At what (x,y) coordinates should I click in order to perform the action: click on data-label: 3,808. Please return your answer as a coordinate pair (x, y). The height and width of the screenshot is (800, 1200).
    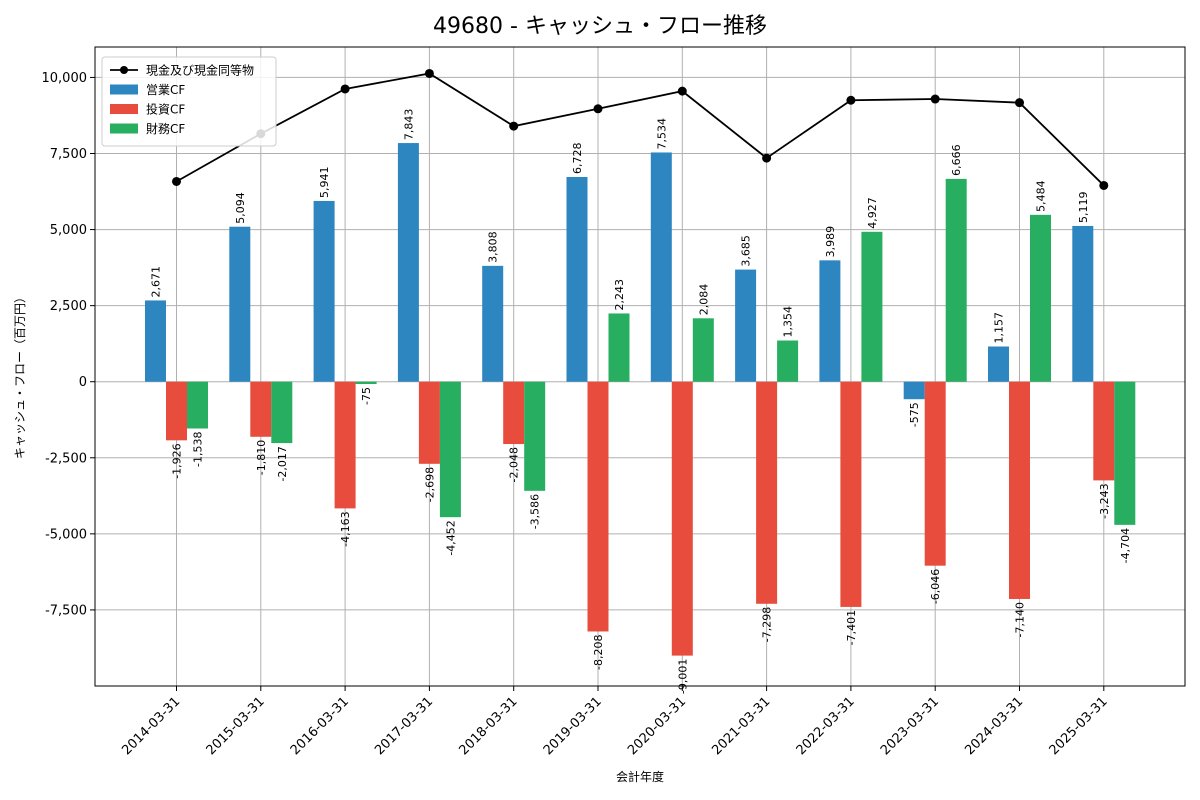
    Looking at the image, I should click on (493, 247).